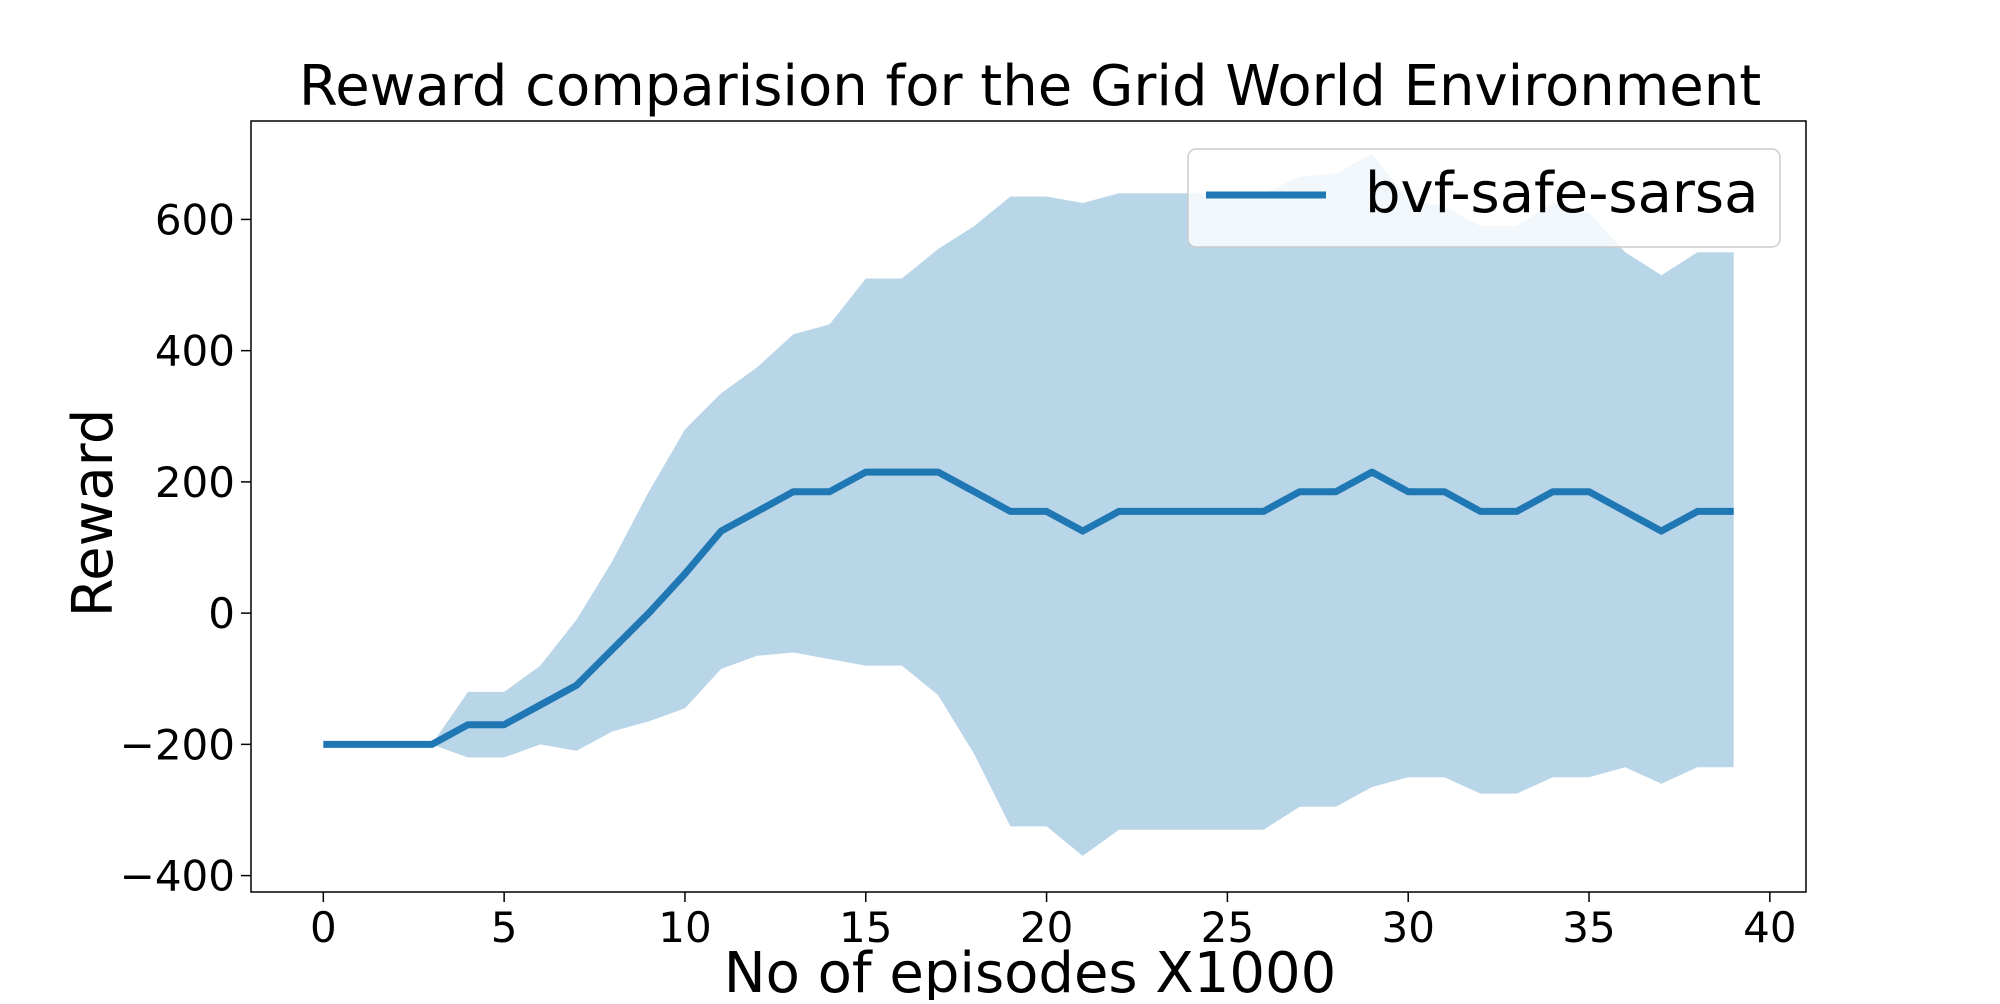  I want to click on x-axis: 0 5 10 15 20 25 30 35 40, so click(1053, 922).